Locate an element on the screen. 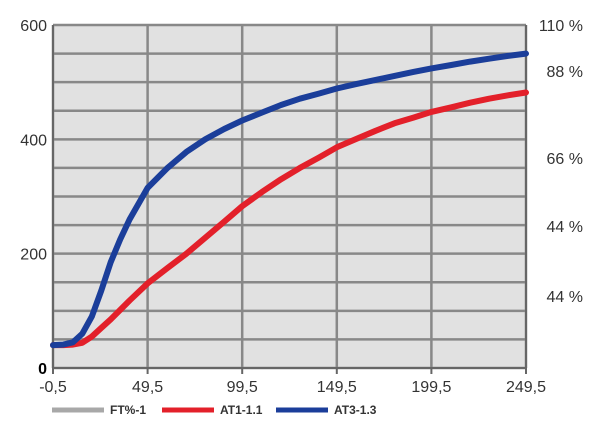  x-tick-label: 99,5 is located at coordinates (242, 387).